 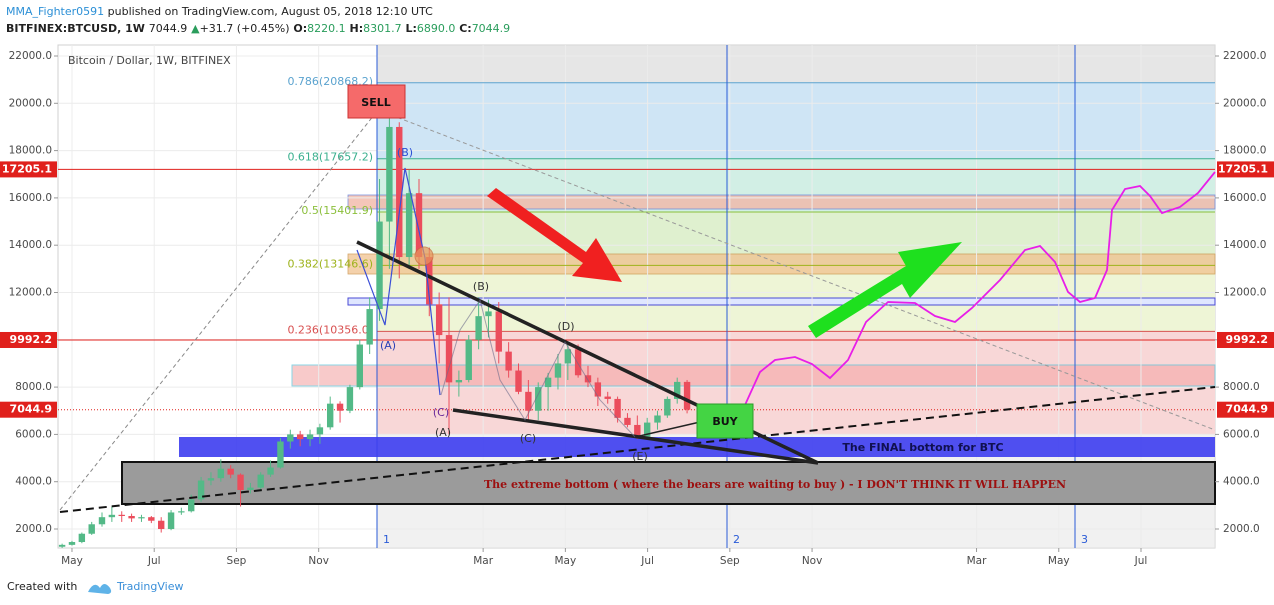 What do you see at coordinates (195, 28) in the screenshot?
I see `arrow: ▲` at bounding box center [195, 28].